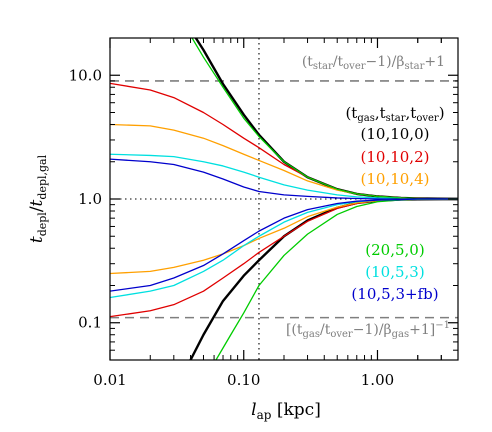 This screenshot has height=432, width=492. What do you see at coordinates (394, 114) in the screenshot?
I see `legend-header: (tgas,tstar,tover)` at bounding box center [394, 114].